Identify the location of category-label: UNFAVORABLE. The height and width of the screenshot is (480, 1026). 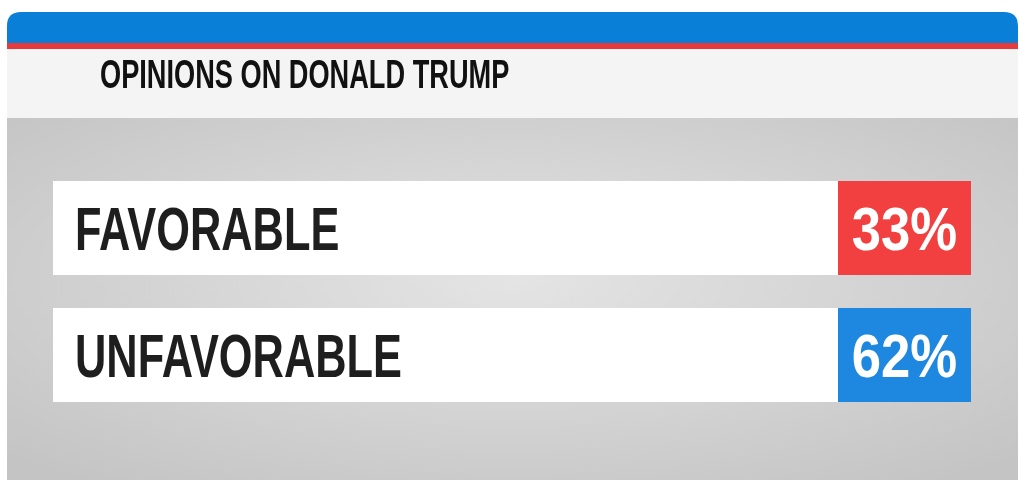
(239, 355).